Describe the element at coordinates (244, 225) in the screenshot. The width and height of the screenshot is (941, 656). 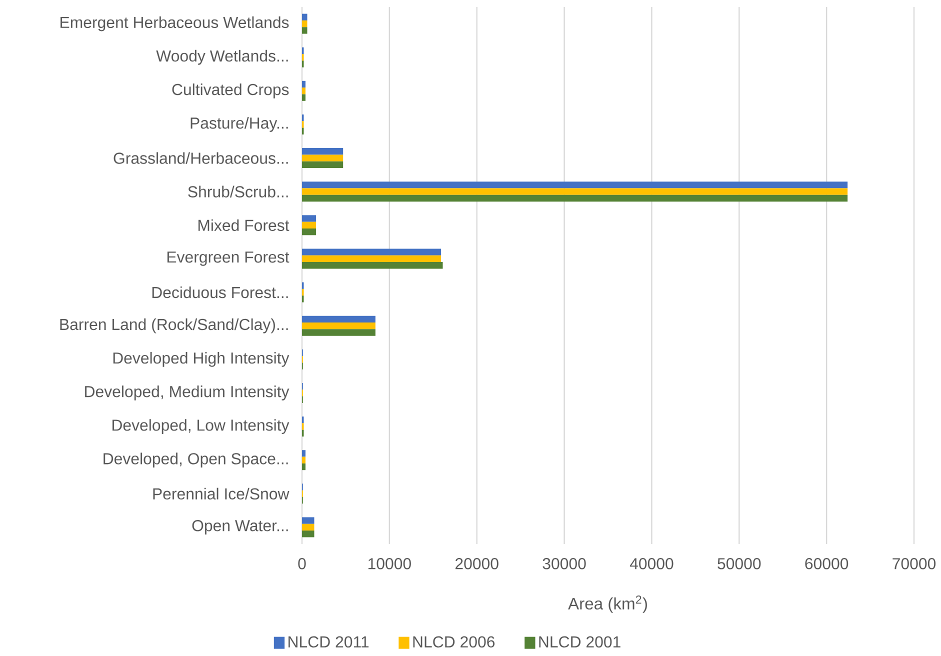
I see `y-tick-label: Mixed Forest` at that location.